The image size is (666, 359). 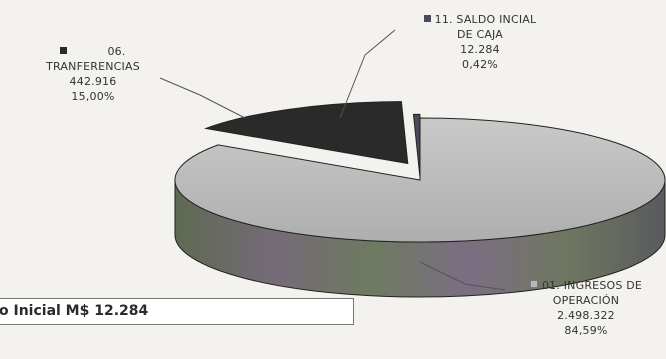 I want to click on saldo-inicial-text: o Inicial M$ 12.284, so click(x=74, y=311).